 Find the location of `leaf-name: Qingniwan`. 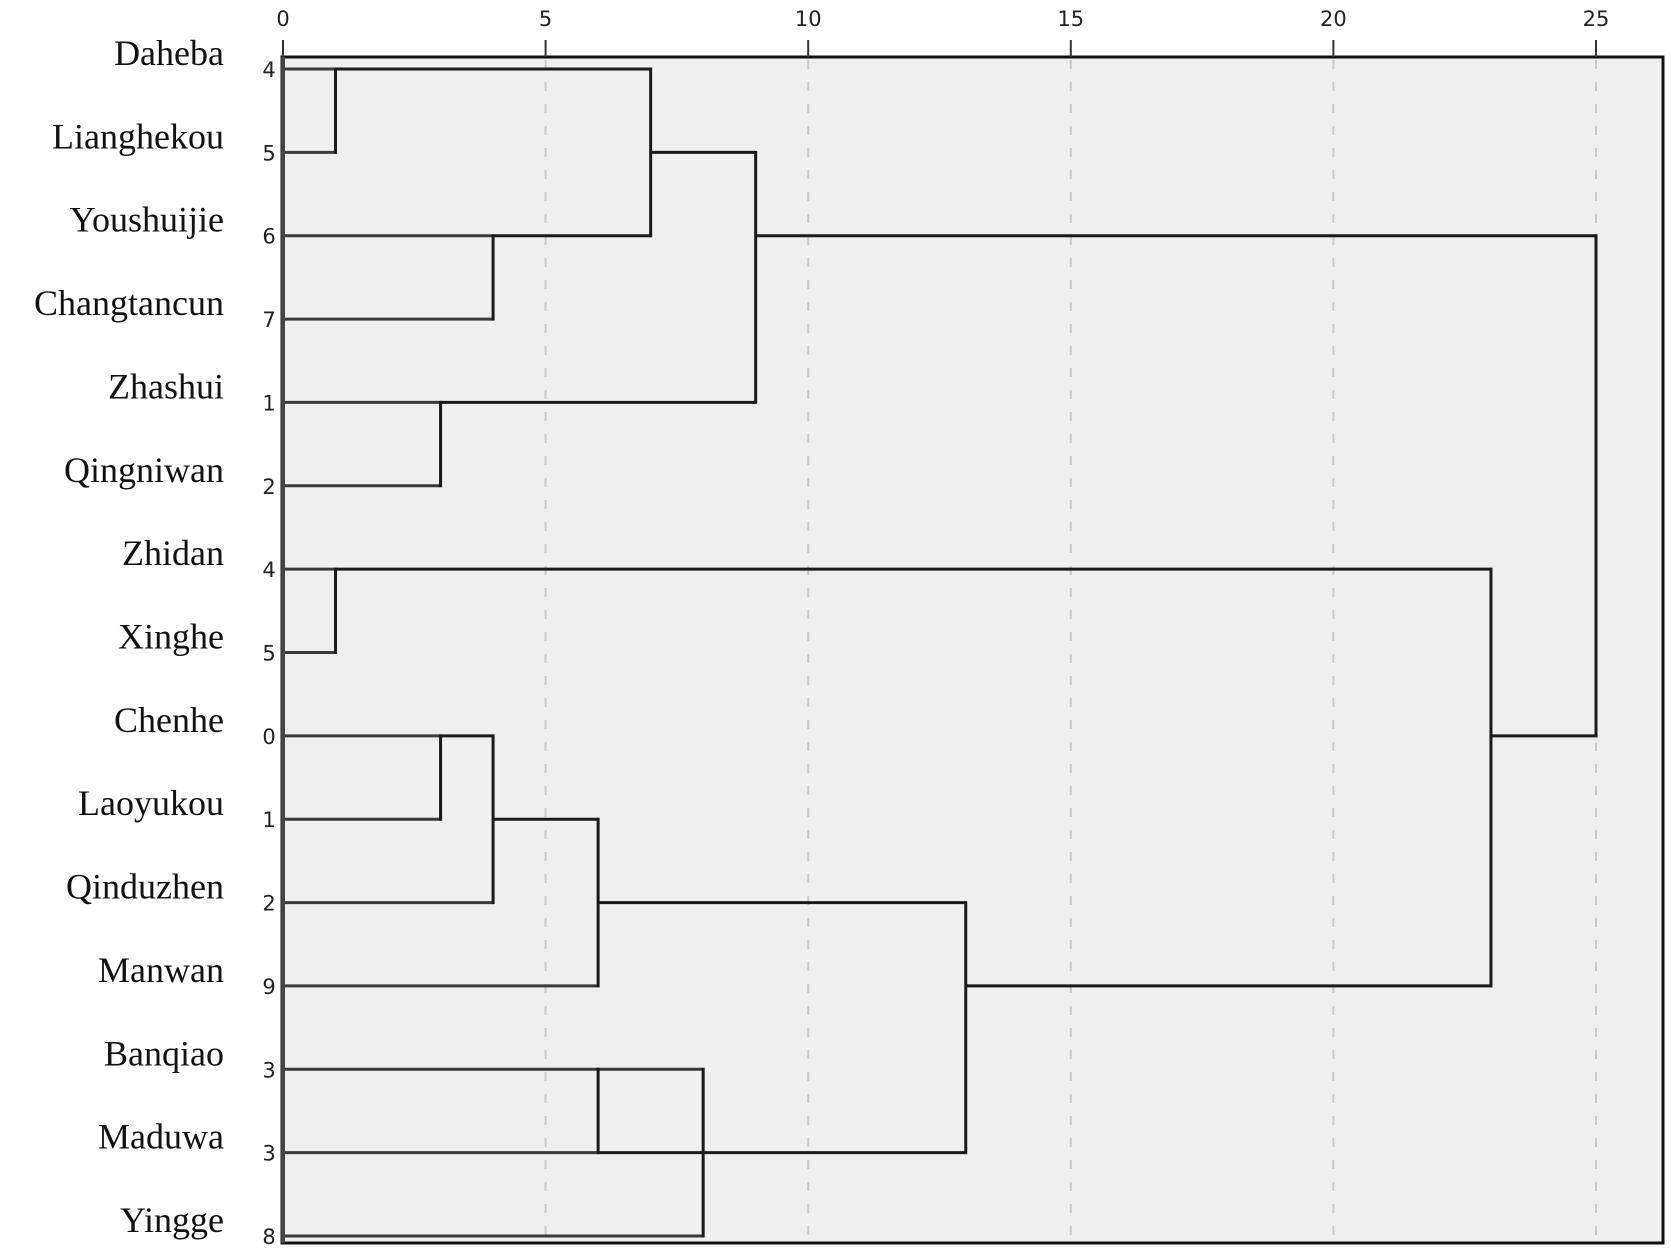

leaf-name: Qingniwan is located at coordinates (144, 470).